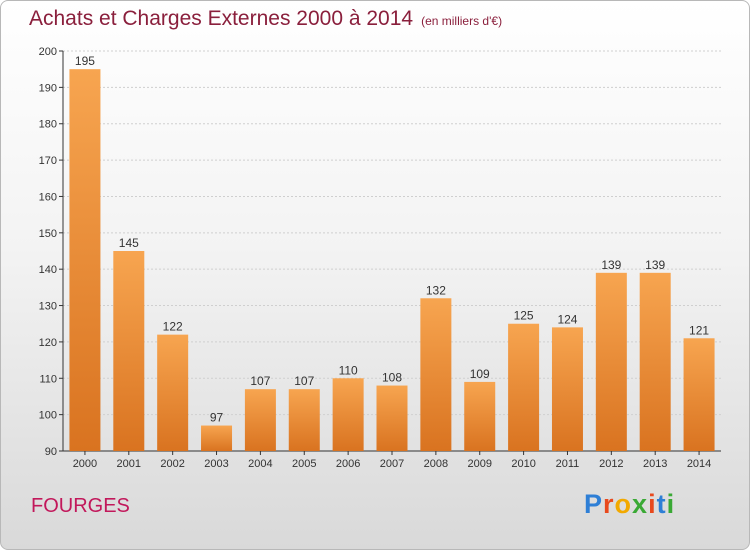  What do you see at coordinates (129, 351) in the screenshot?
I see `bar-2001` at bounding box center [129, 351].